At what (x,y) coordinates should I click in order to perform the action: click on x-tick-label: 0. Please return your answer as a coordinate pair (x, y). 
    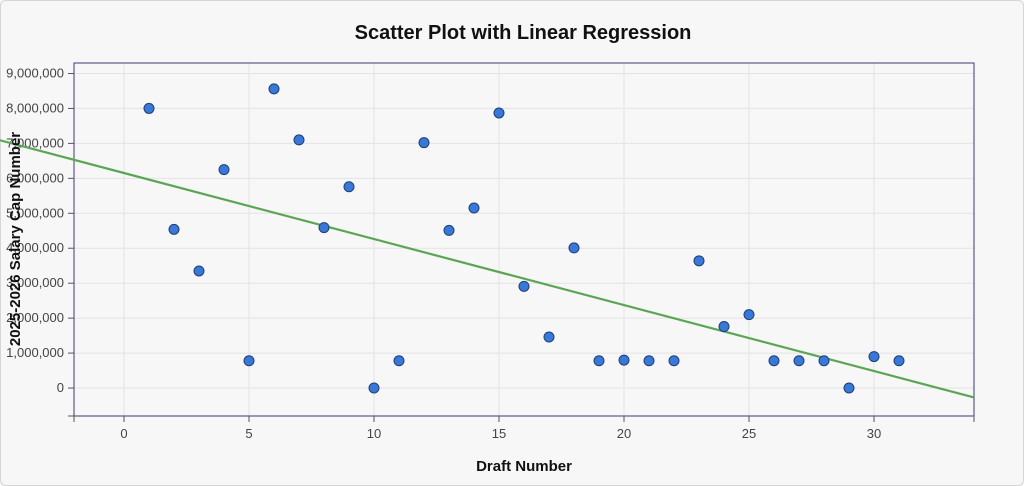
    Looking at the image, I should click on (123, 433).